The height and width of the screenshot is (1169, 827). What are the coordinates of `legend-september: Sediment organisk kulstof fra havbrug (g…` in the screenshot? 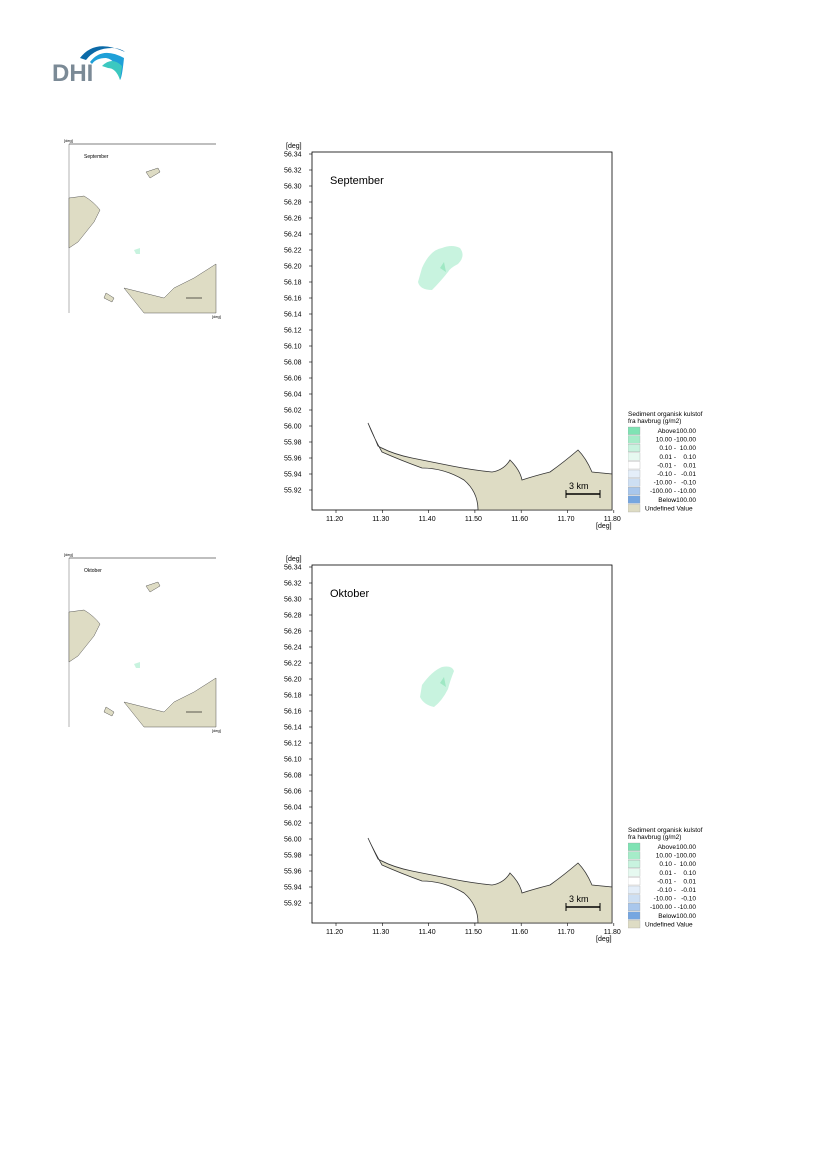 It's located at (687, 467).